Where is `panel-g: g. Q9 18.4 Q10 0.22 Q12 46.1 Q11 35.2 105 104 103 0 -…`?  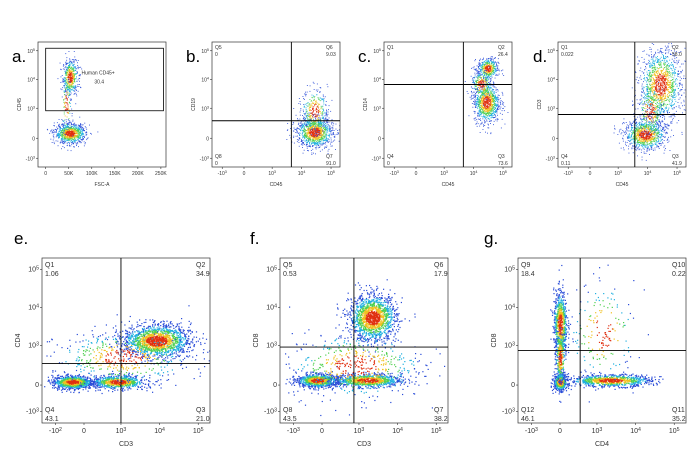 panel-g: g. Q9 18.4 Q10 0.22 Q12 46.1 Q11 35.2 105 104 103 0 -… is located at coordinates (585, 338).